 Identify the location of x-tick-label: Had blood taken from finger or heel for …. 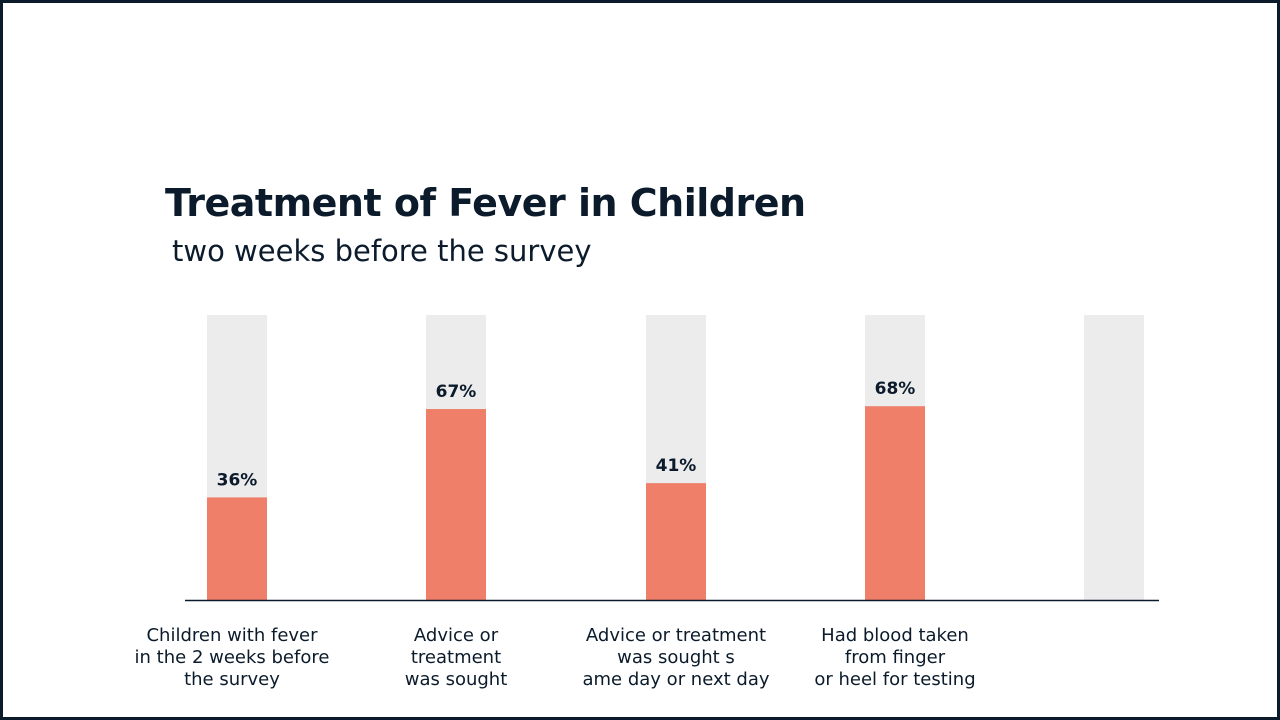
(895, 657).